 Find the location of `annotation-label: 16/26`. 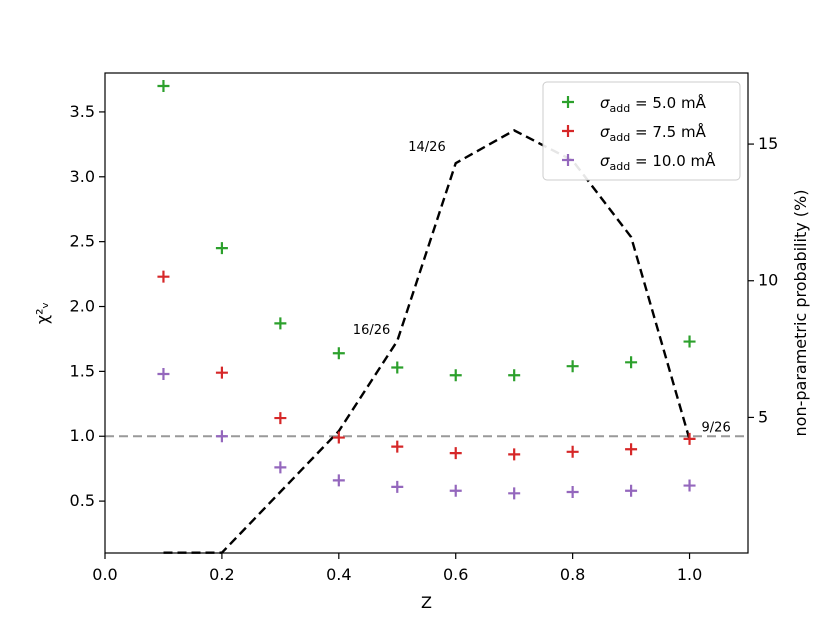

annotation-label: 16/26 is located at coordinates (371, 330).